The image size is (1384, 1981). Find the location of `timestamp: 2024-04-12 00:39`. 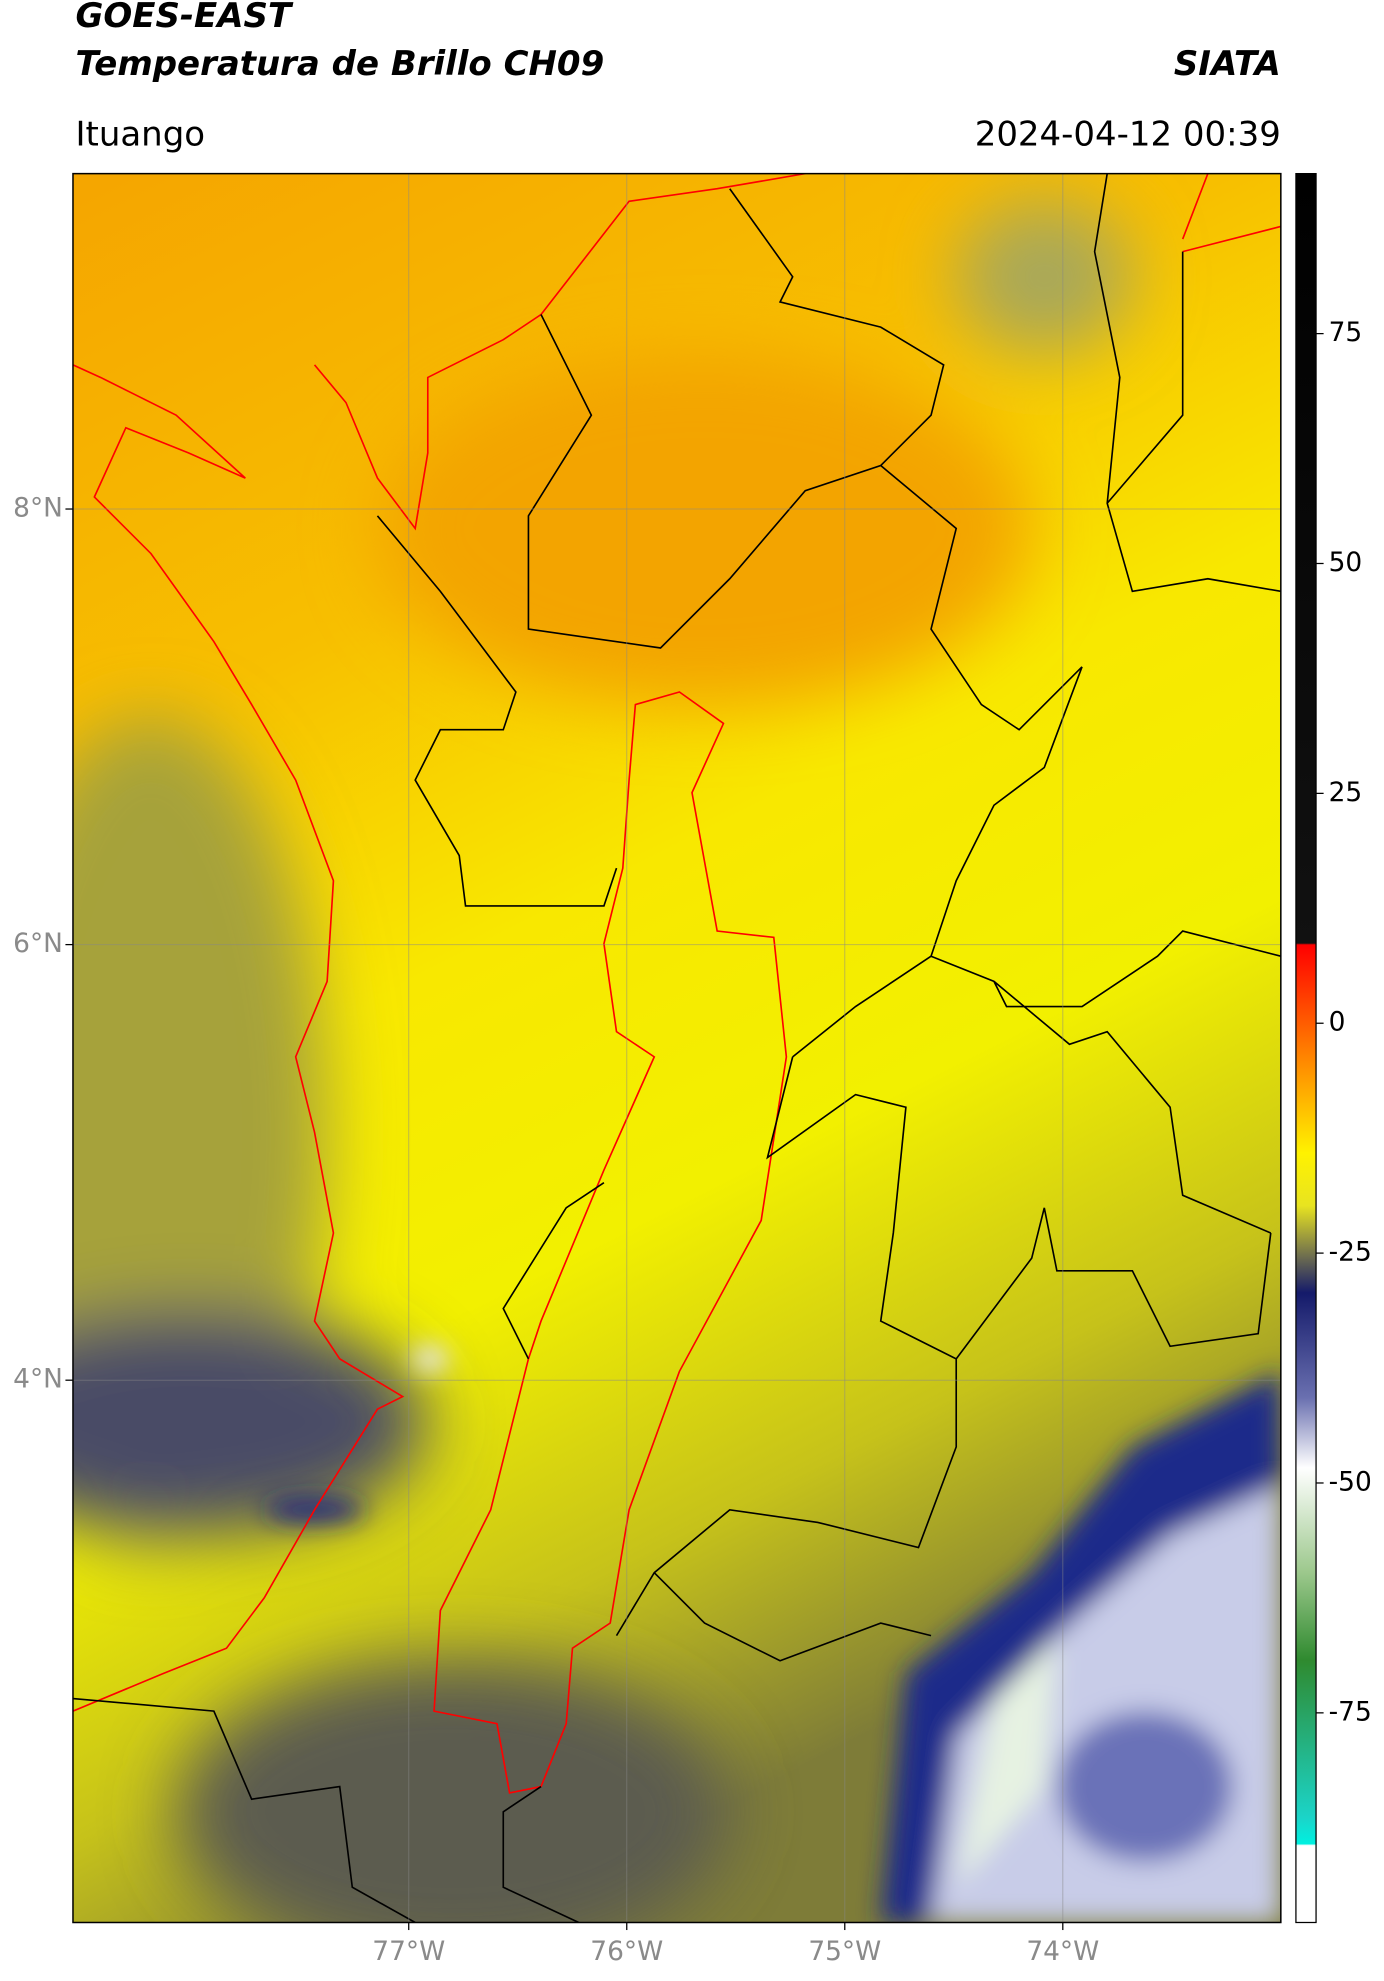

timestamp: 2024-04-12 00:39 is located at coordinates (1128, 134).